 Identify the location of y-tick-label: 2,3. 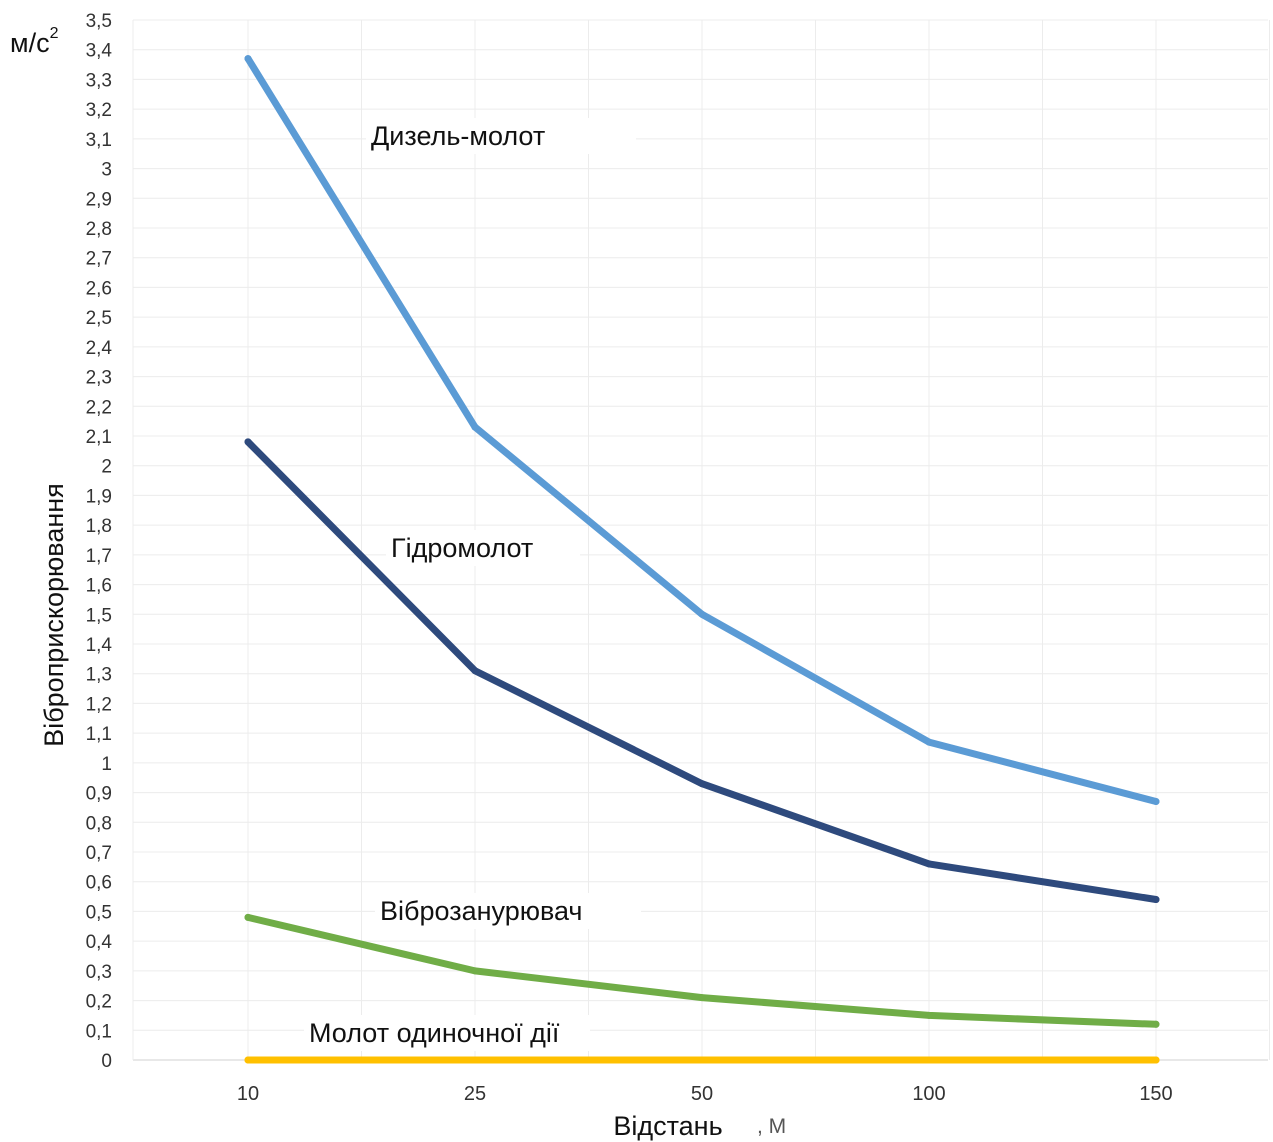
(99, 378).